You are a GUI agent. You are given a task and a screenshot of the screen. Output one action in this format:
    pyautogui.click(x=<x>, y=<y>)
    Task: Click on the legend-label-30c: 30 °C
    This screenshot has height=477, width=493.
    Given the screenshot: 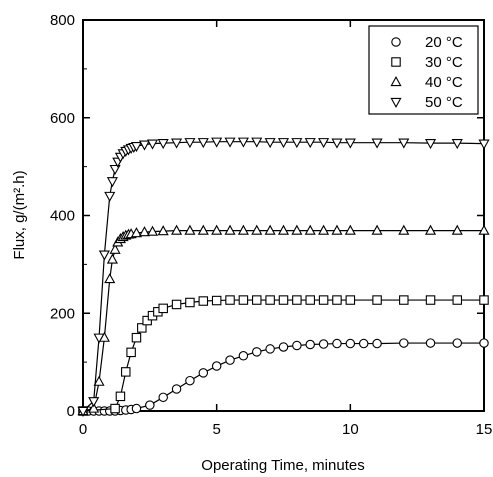 What is the action you would take?
    pyautogui.click(x=444, y=62)
    